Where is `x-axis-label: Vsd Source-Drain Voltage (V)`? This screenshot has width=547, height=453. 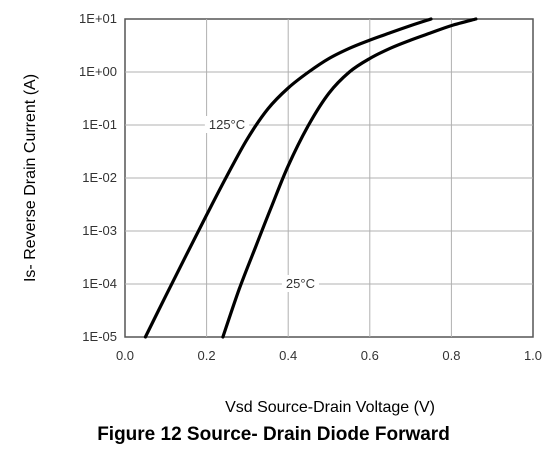 x-axis-label: Vsd Source-Drain Voltage (V) is located at coordinates (330, 407).